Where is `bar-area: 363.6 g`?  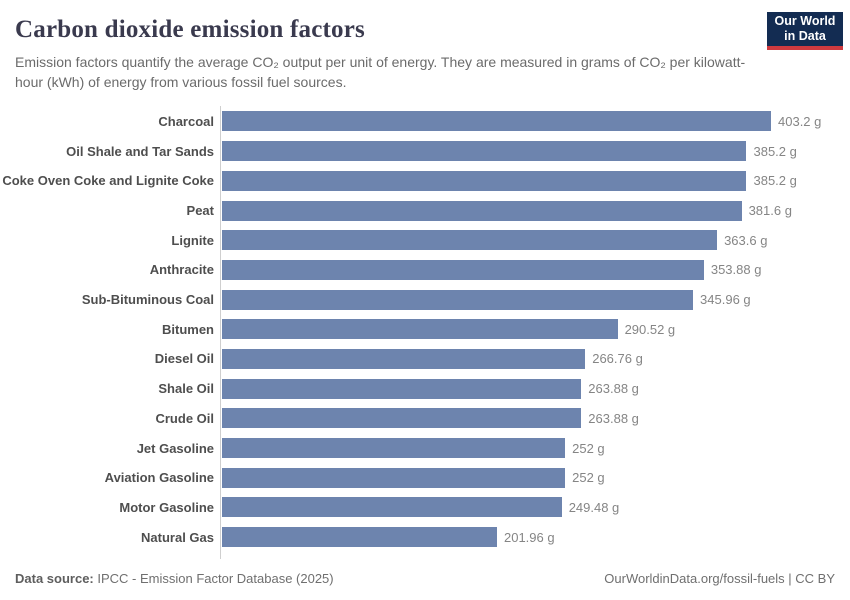
bar-area: 363.6 g is located at coordinates (535, 240).